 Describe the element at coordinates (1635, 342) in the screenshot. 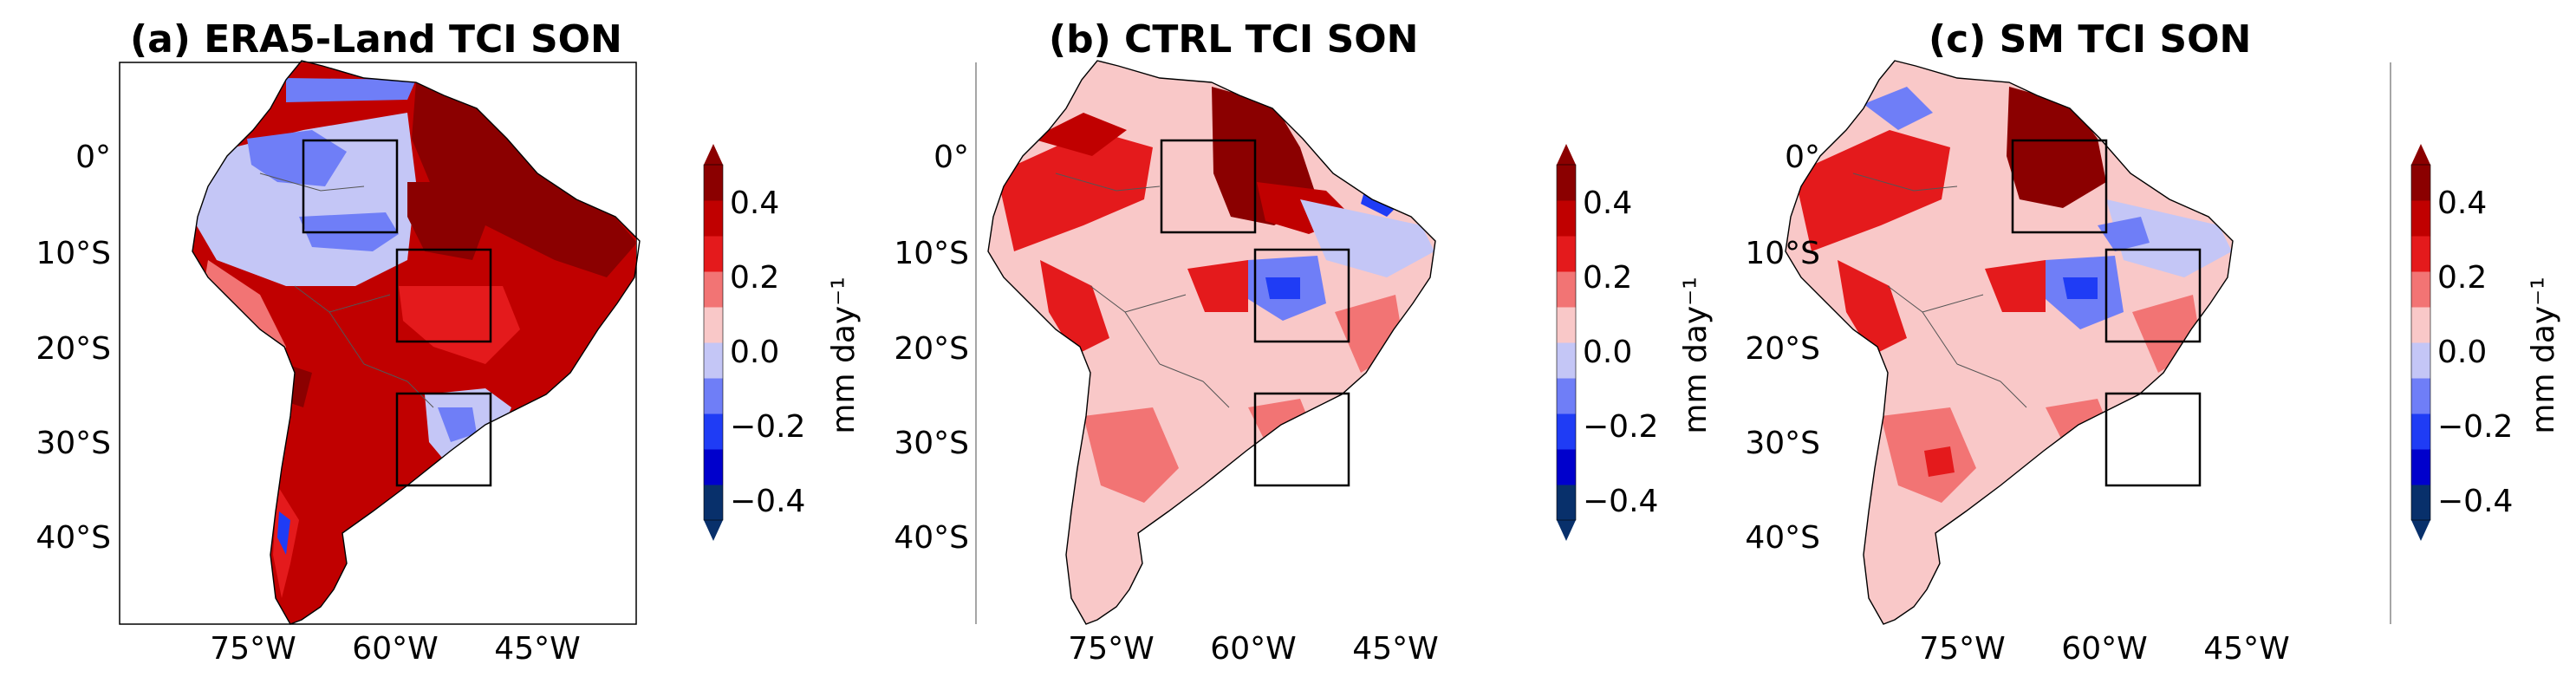

I see `colorbar-b: 0.4 0.2 0.0 −0.2 −0.4 mm day⁻¹` at that location.